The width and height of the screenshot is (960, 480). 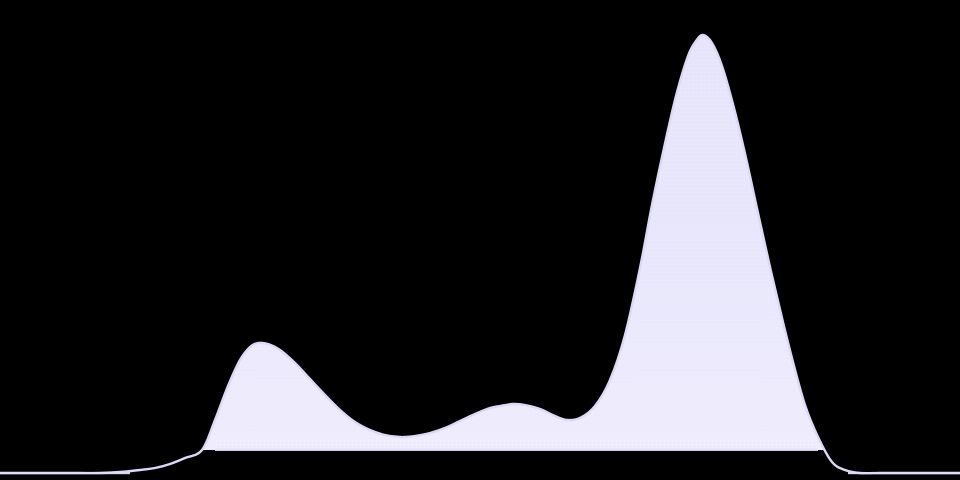 I want to click on density-left-tail, so click(x=65, y=473).